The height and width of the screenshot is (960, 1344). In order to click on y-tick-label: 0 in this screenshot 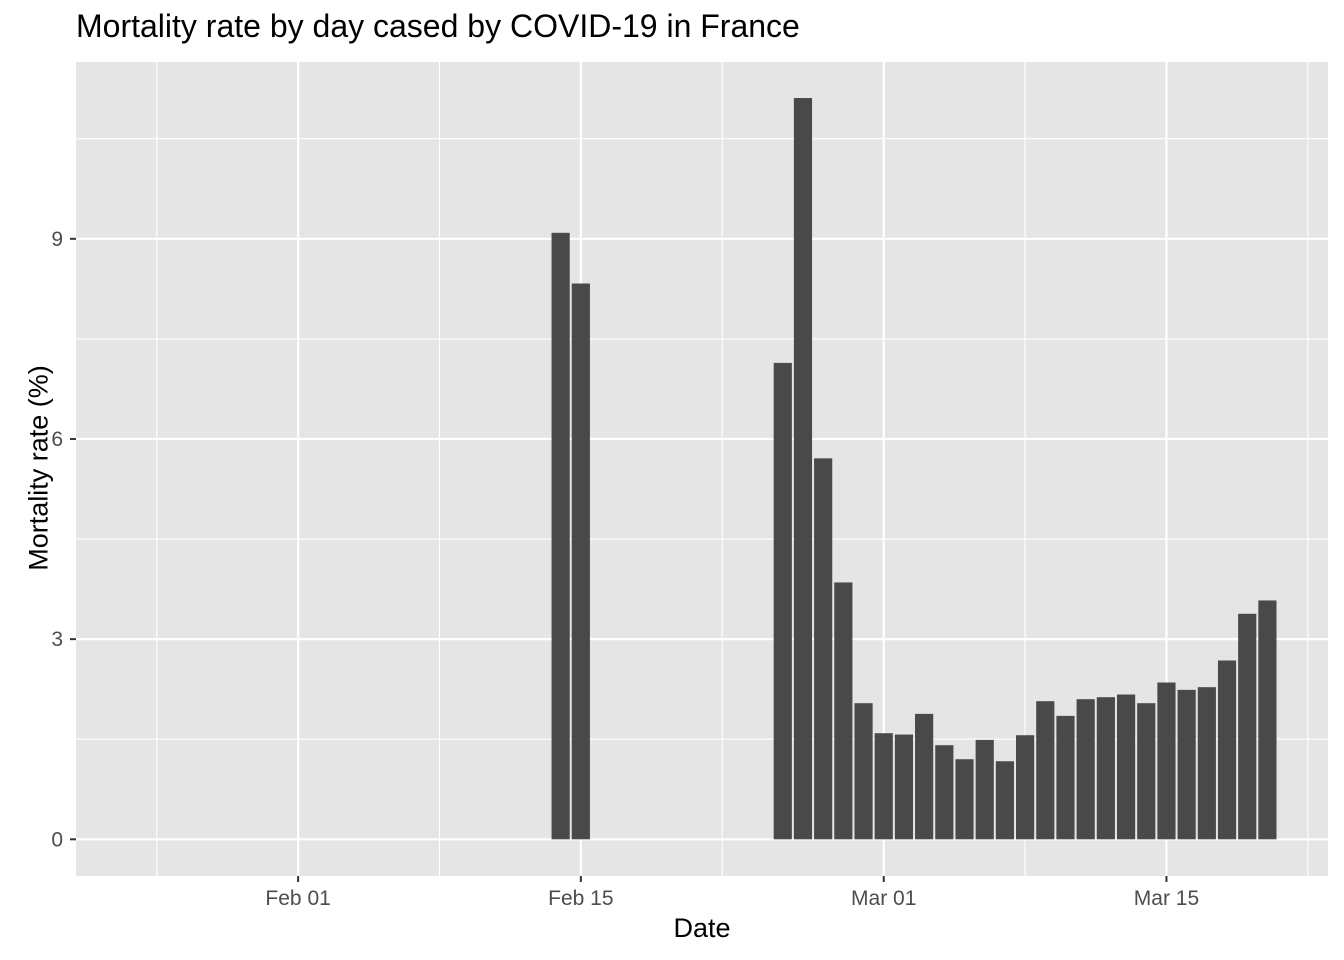, I will do `click(57, 839)`.